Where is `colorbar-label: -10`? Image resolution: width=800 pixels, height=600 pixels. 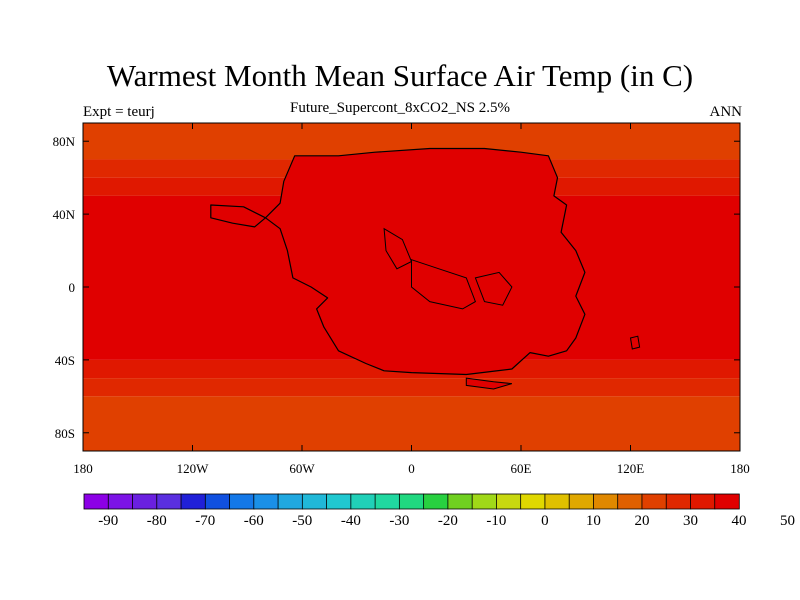 colorbar-label: -10 is located at coordinates (496, 521).